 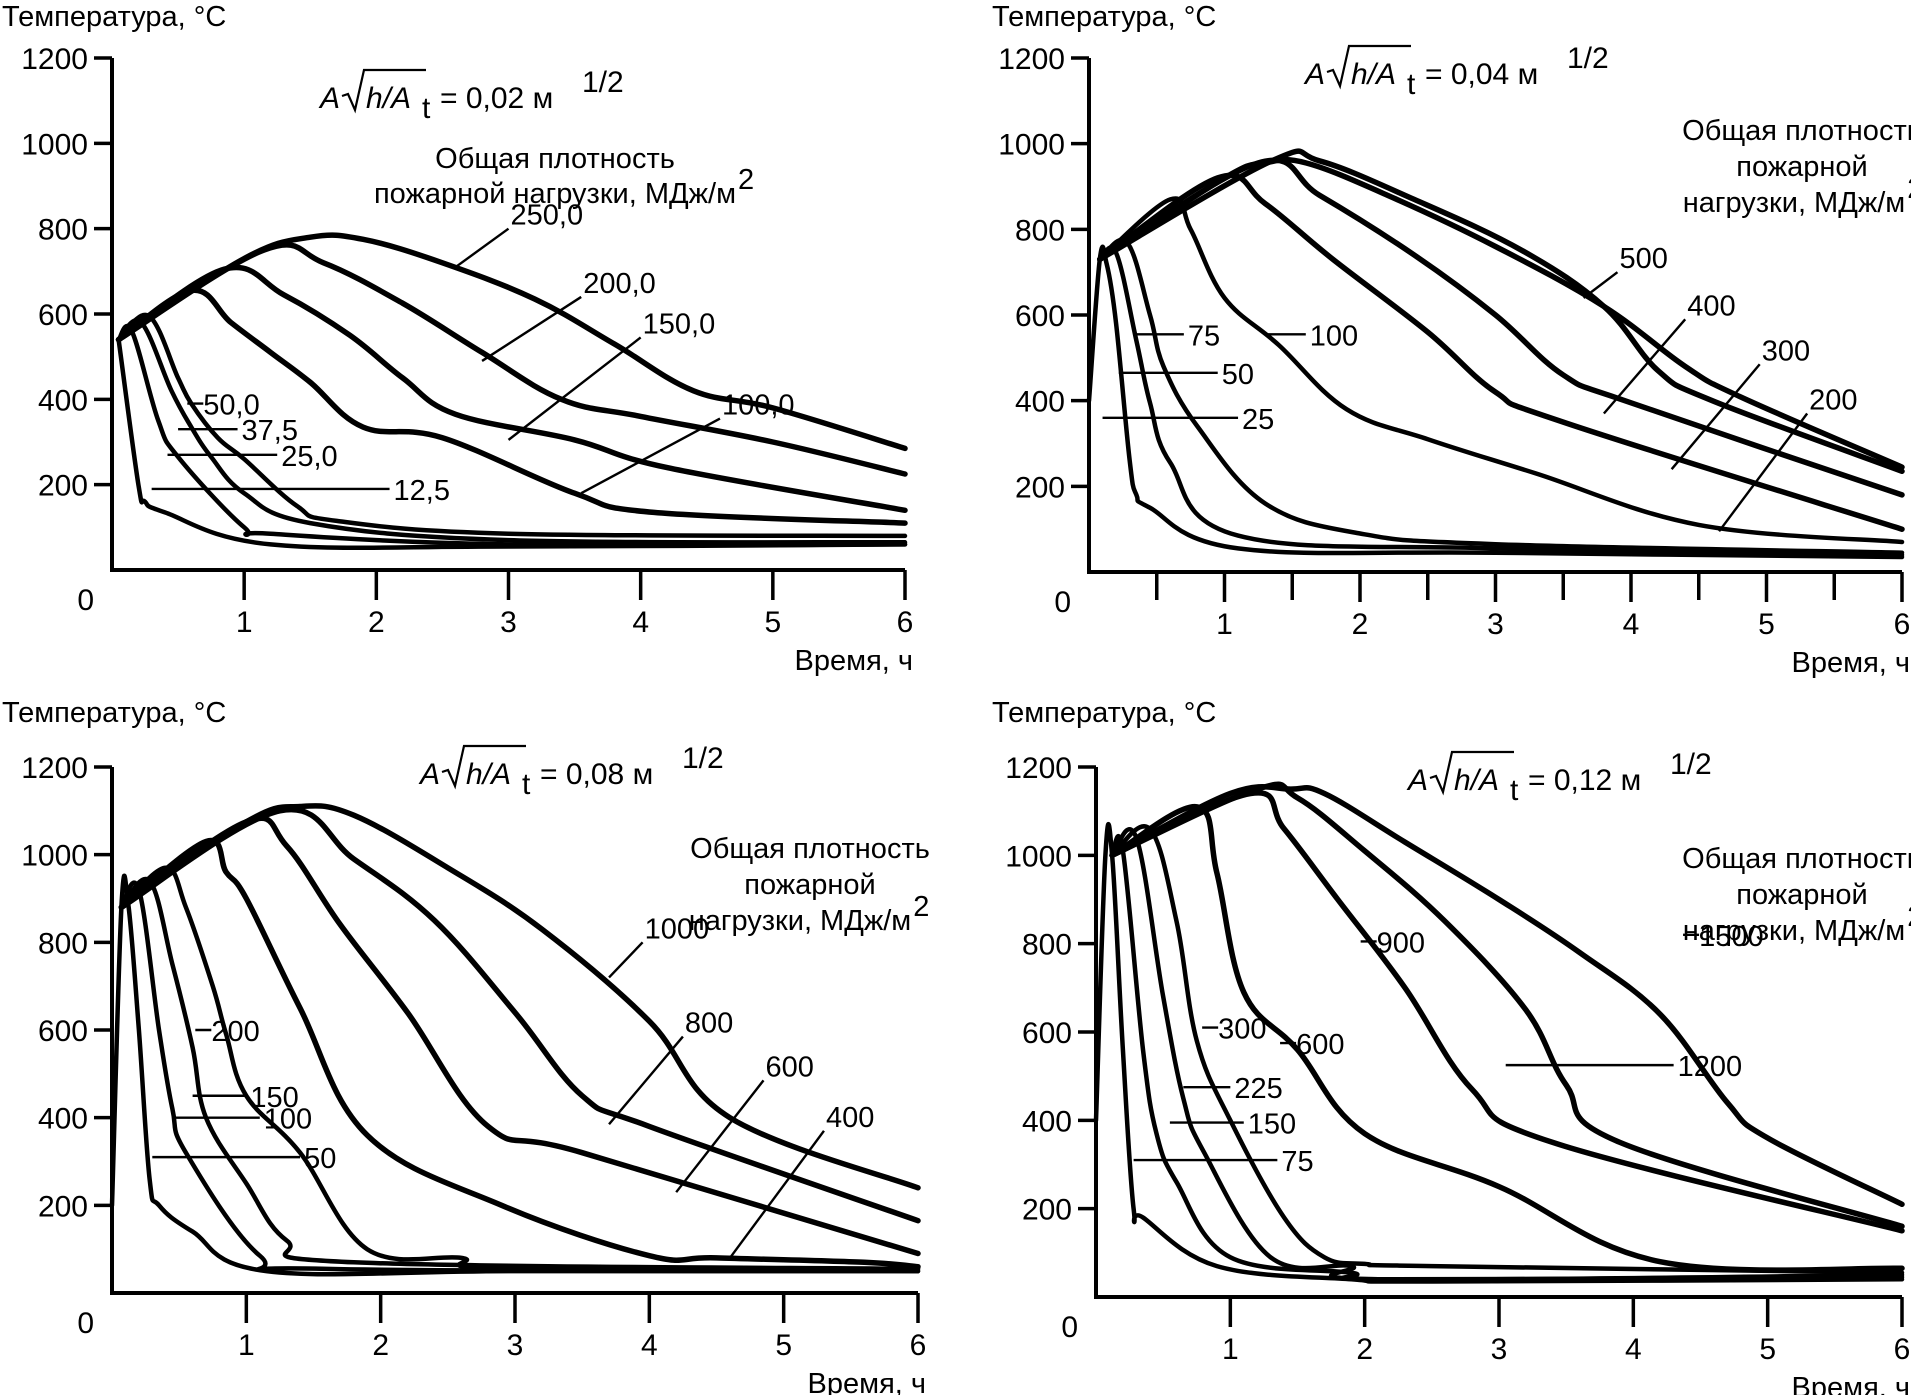 I want to click on curve-label: 1200, so click(x=1710, y=1067).